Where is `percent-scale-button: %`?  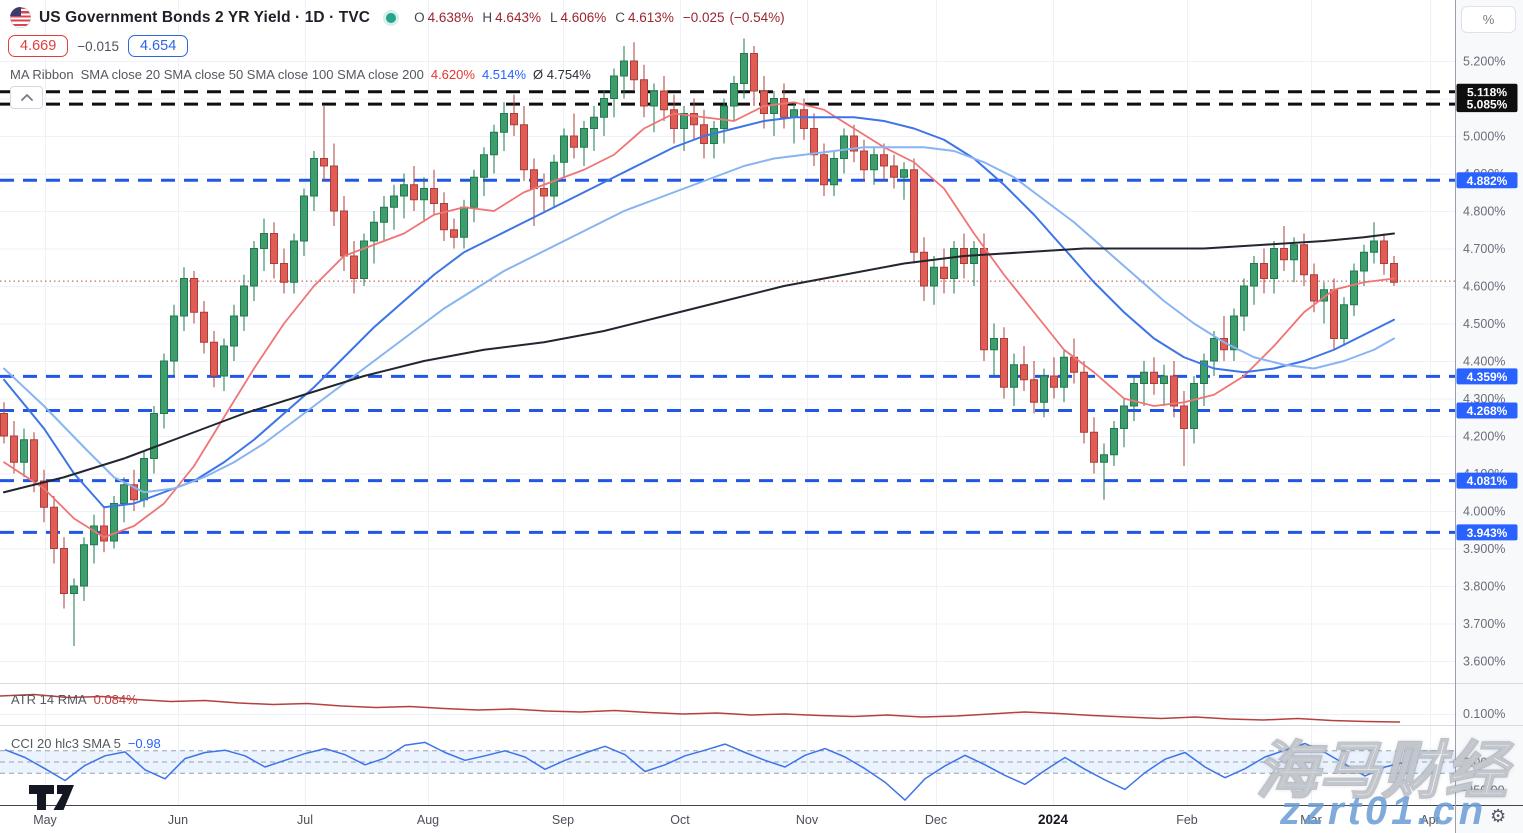 percent-scale-button: % is located at coordinates (1488, 19).